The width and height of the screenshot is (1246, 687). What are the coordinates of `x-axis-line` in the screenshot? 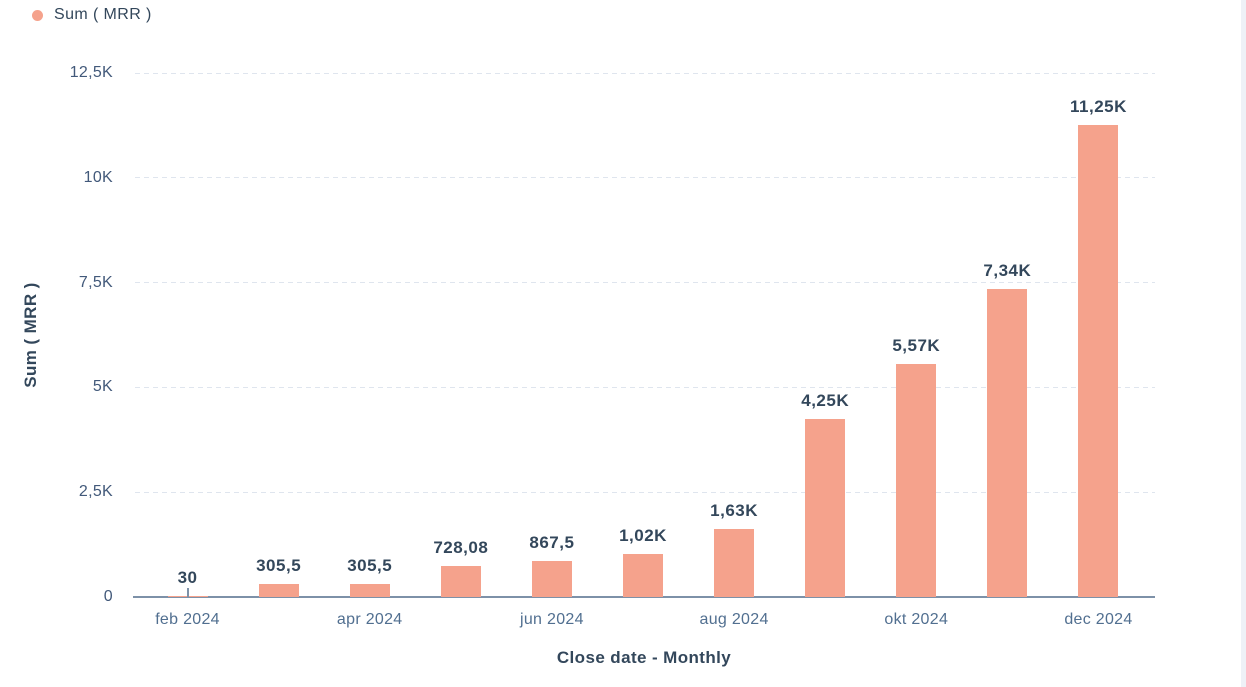 It's located at (644, 597).